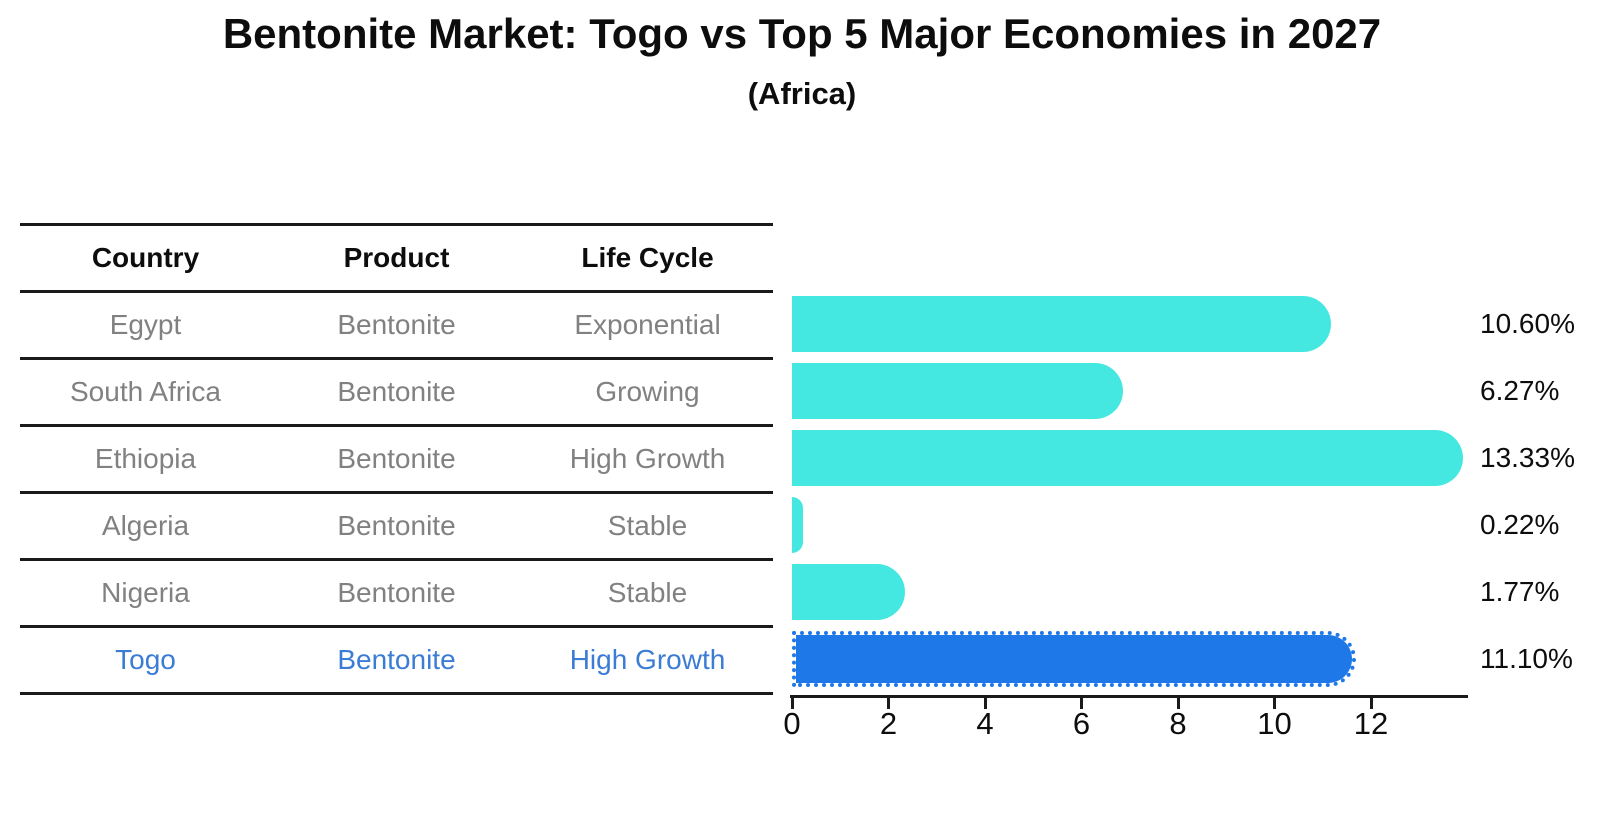 This screenshot has width=1604, height=823. I want to click on bar-egypt, so click(1062, 323).